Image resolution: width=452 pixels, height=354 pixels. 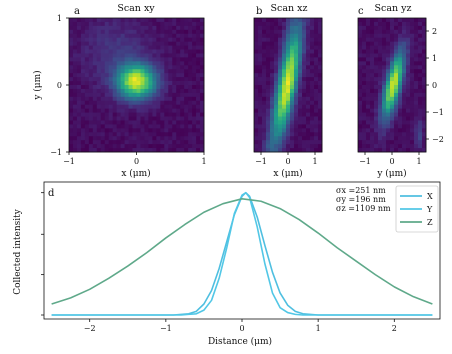 I want to click on panel-a-xtick-label: 0, so click(x=136, y=161).